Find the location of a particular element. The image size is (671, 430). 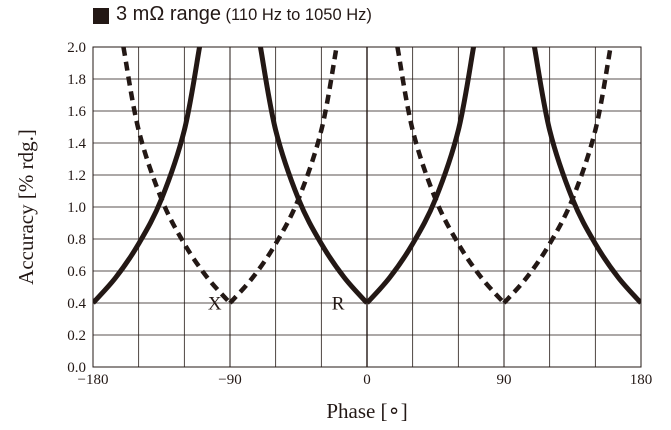

y-tick-label: 1.8 is located at coordinates (76, 80).